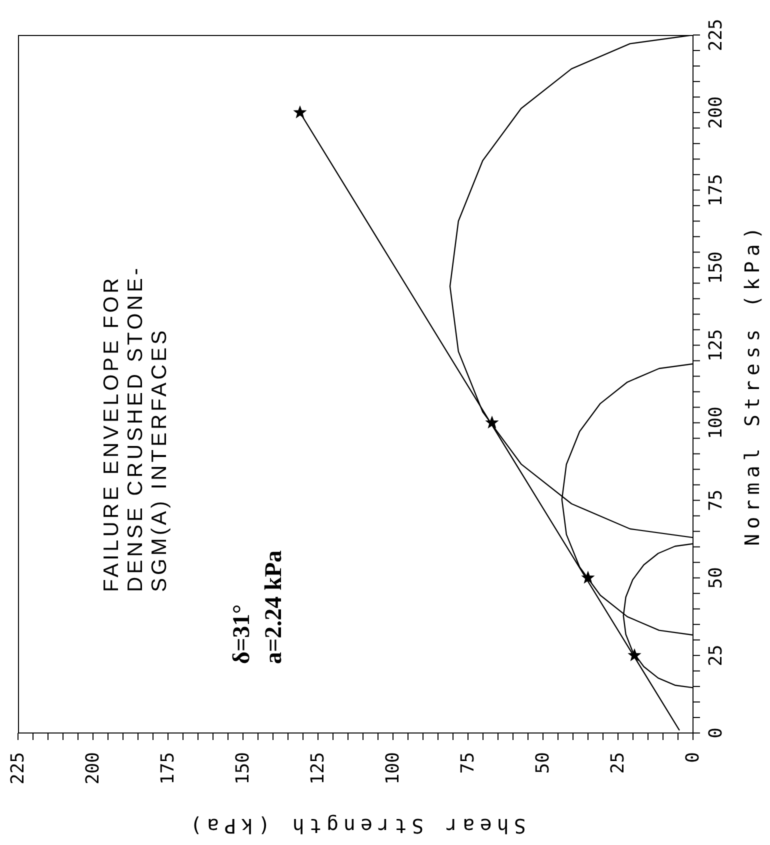 This screenshot has height=845, width=770. I want to click on y-tick-label: 125, so click(716, 345).